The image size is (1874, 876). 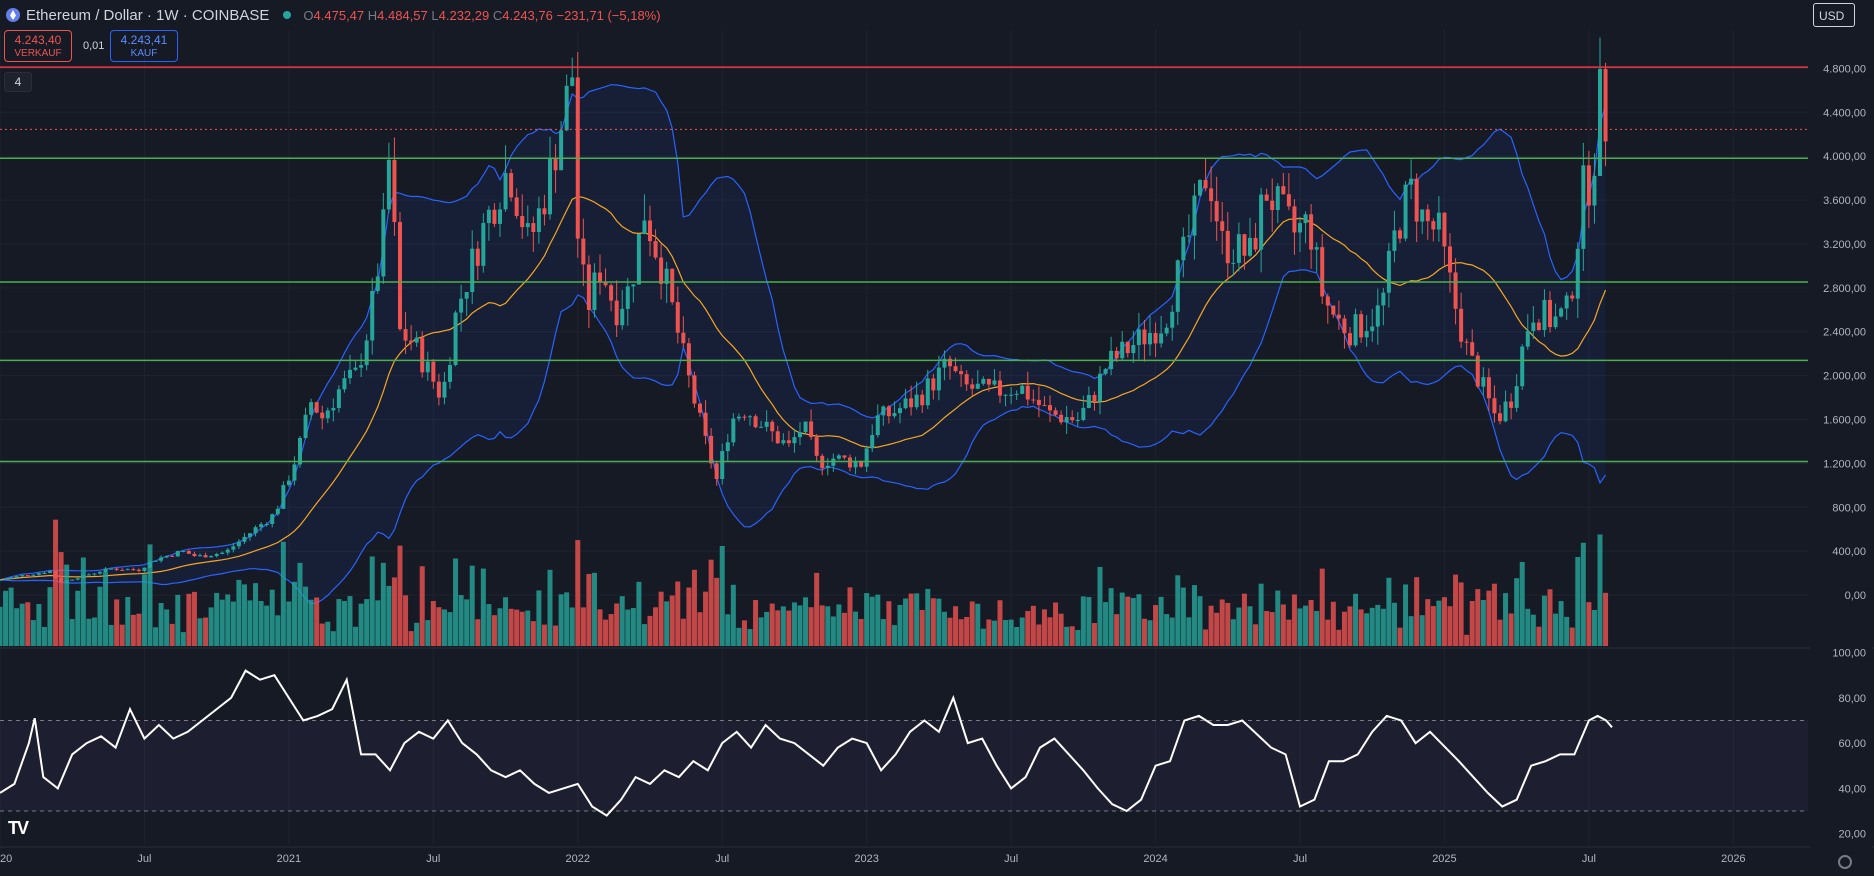 I want to click on ethereum-icon, so click(x=13, y=15).